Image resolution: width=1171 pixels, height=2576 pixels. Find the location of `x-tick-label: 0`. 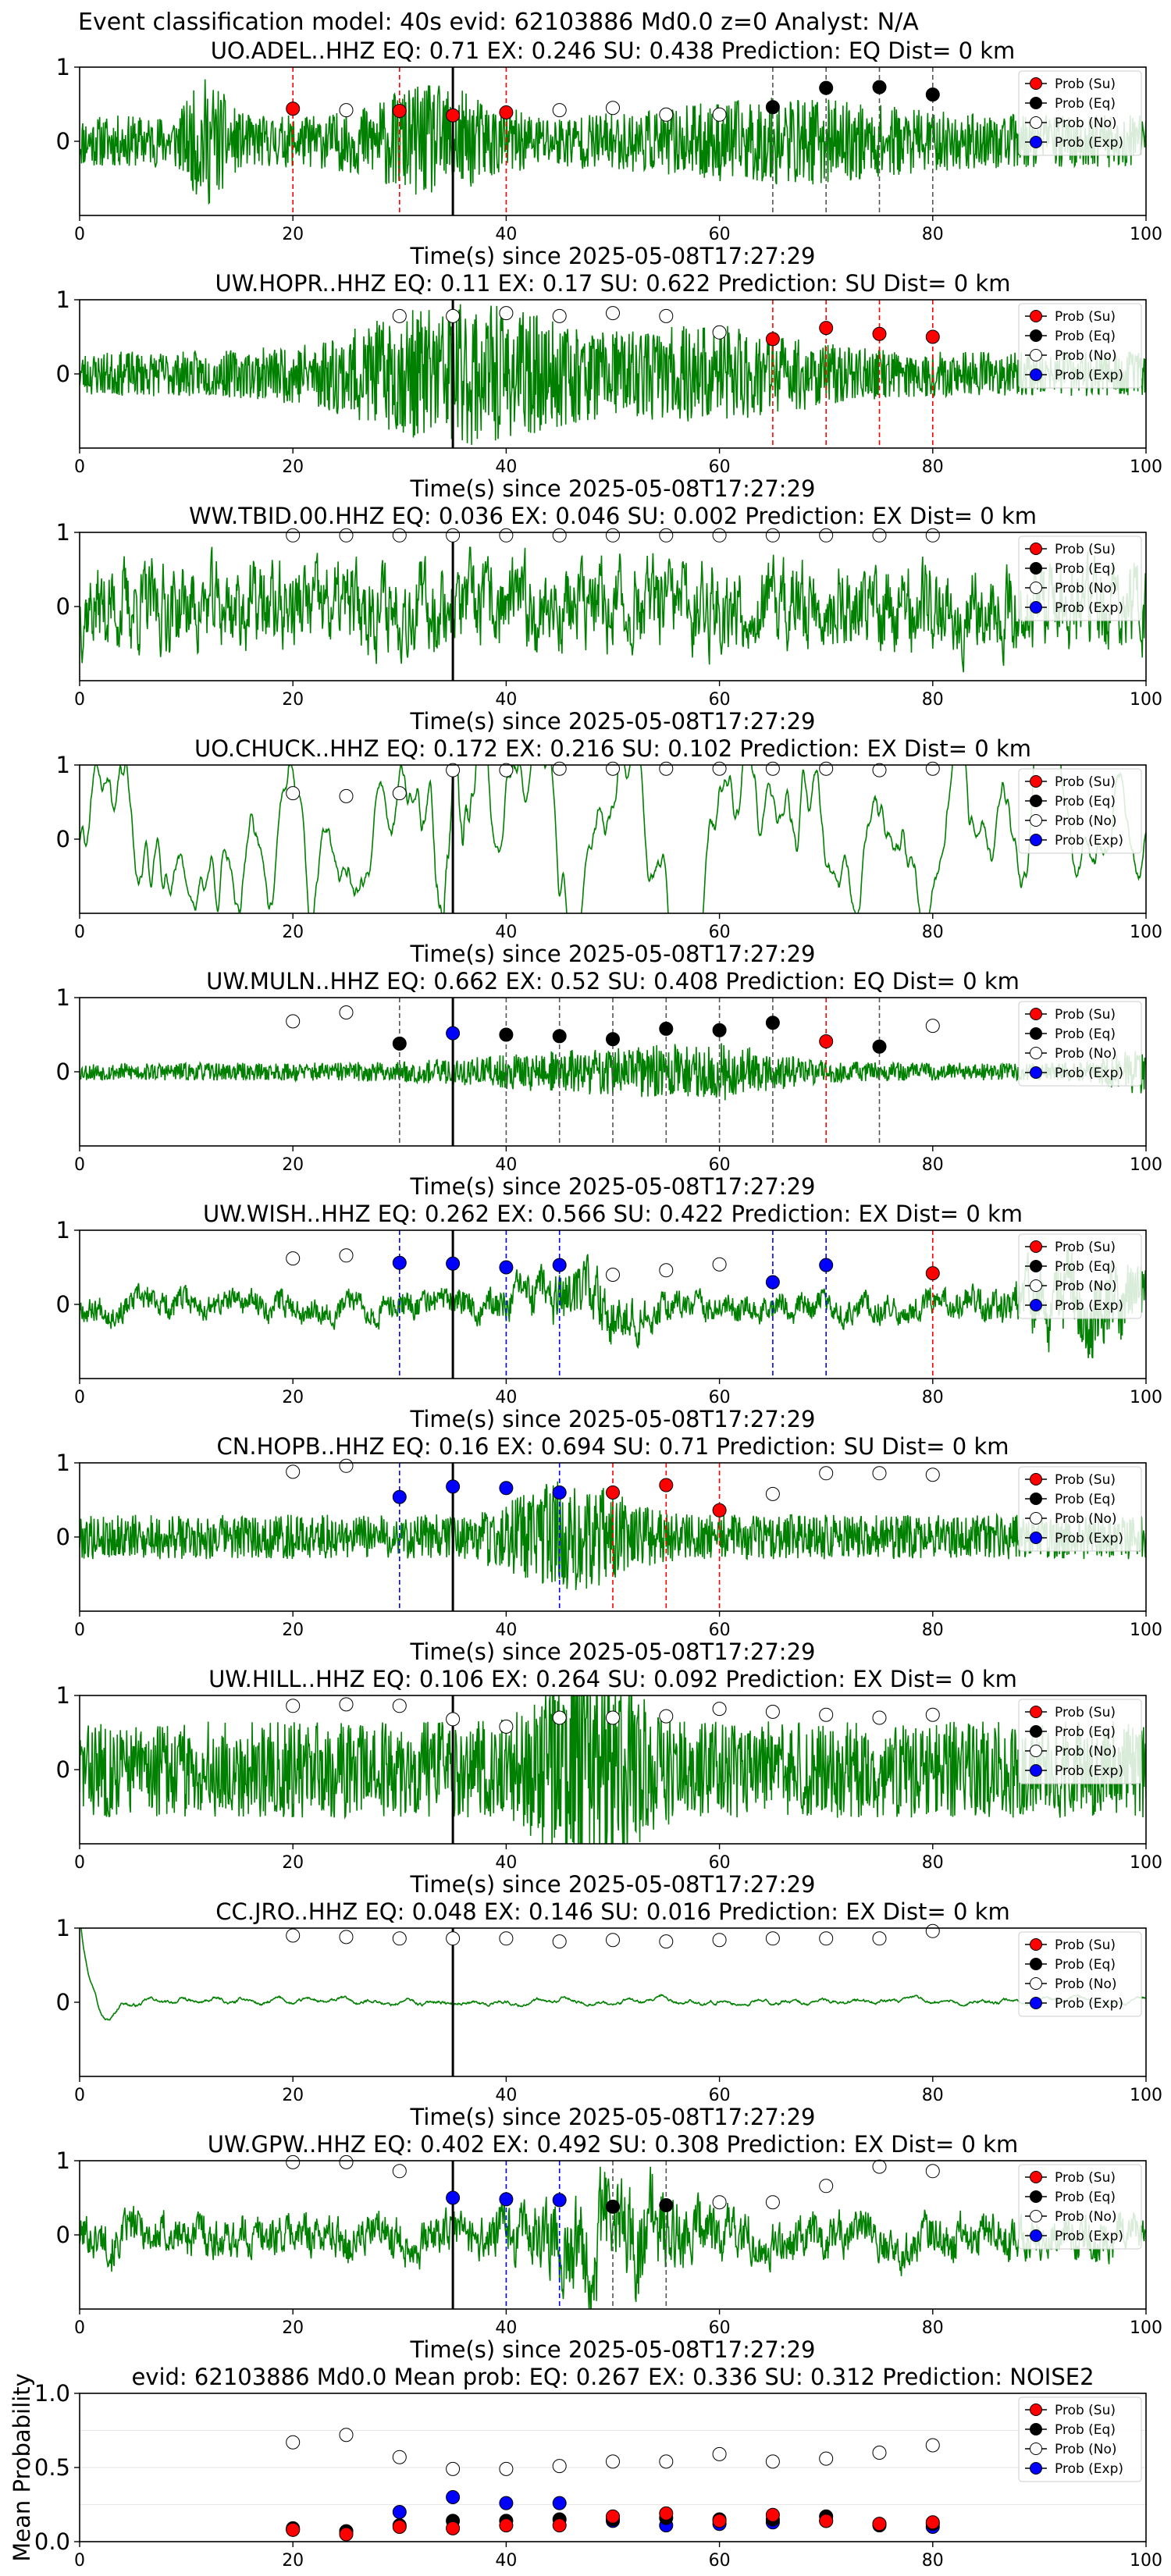

x-tick-label: 0 is located at coordinates (79, 700).